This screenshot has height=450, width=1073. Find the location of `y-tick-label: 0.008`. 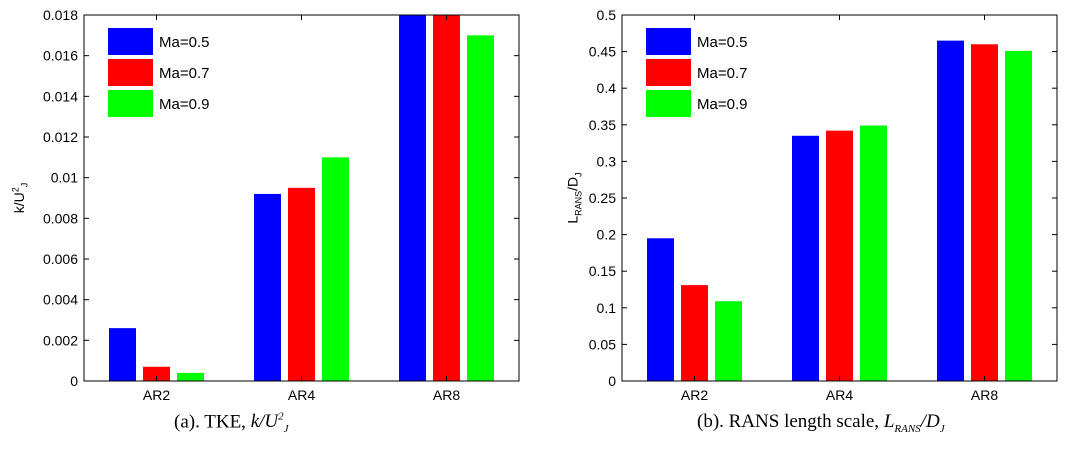

y-tick-label: 0.008 is located at coordinates (60, 218).